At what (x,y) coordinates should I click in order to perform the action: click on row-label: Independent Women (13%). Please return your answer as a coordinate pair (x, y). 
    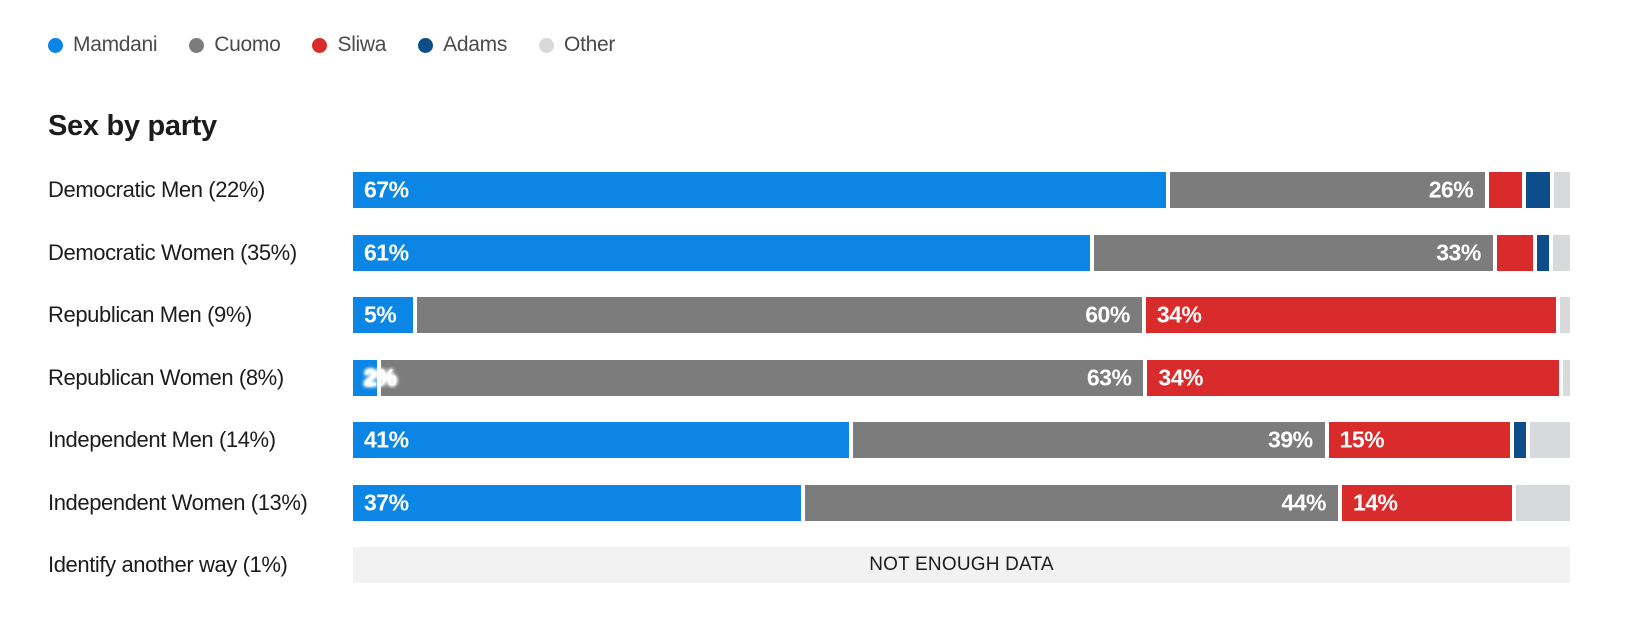
    Looking at the image, I should click on (178, 502).